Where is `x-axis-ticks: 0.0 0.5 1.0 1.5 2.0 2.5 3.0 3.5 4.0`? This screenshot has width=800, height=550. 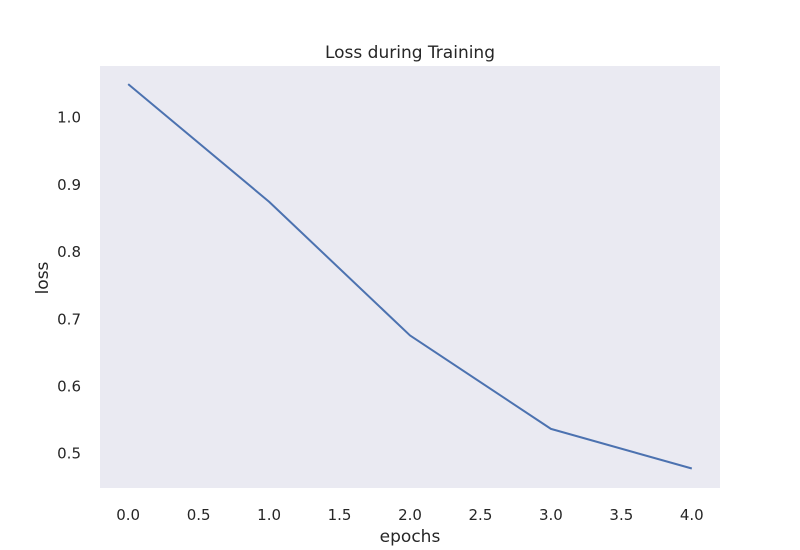 x-axis-ticks: 0.0 0.5 1.0 1.5 2.0 2.5 3.0 3.5 4.0 is located at coordinates (409, 515).